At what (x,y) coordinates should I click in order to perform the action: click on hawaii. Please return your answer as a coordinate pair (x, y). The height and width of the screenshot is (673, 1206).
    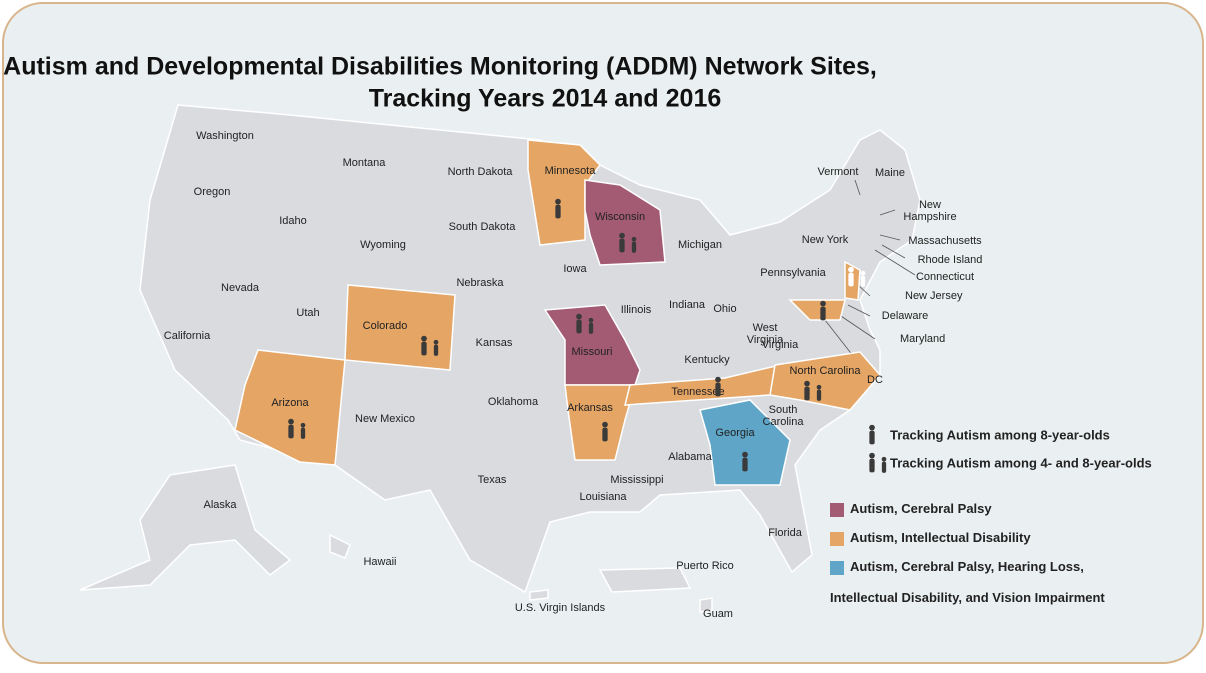
    Looking at the image, I should click on (340, 546).